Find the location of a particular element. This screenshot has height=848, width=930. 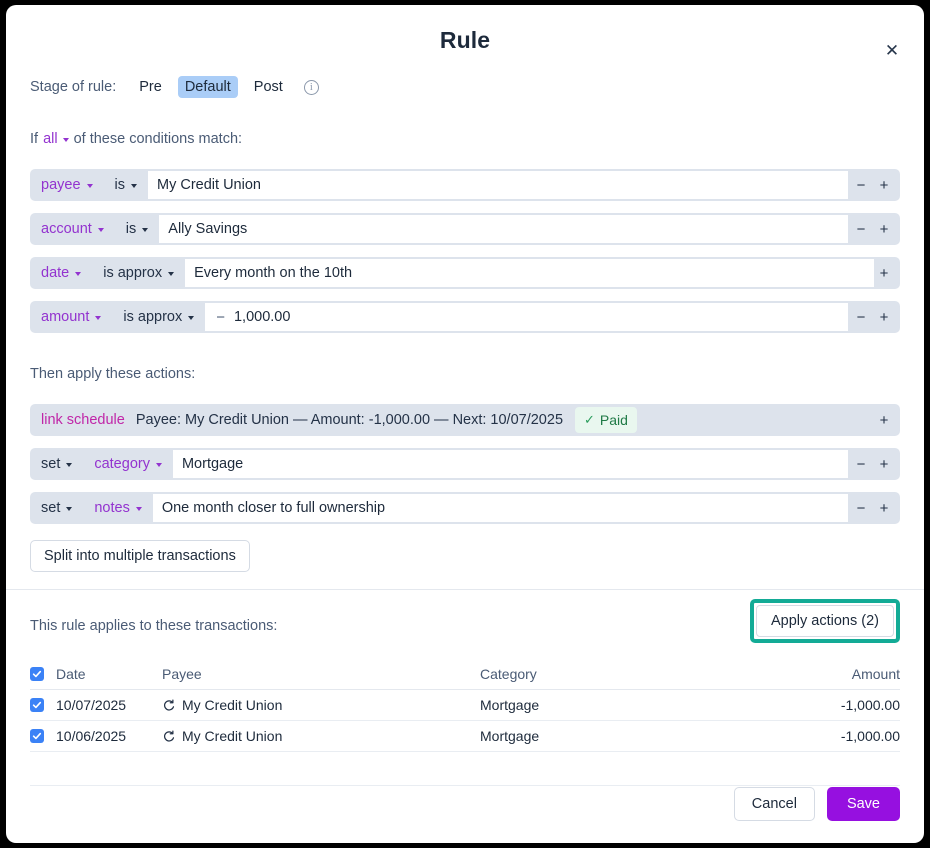

condition-field-select: payee is located at coordinates (67, 185).